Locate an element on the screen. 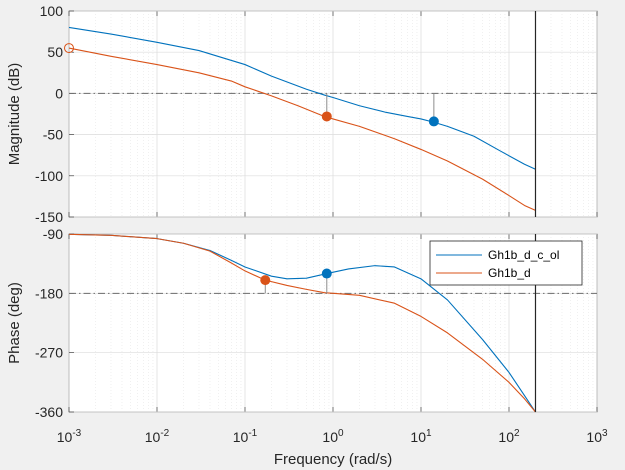  magnitude-margin-markers is located at coordinates (251, 85).